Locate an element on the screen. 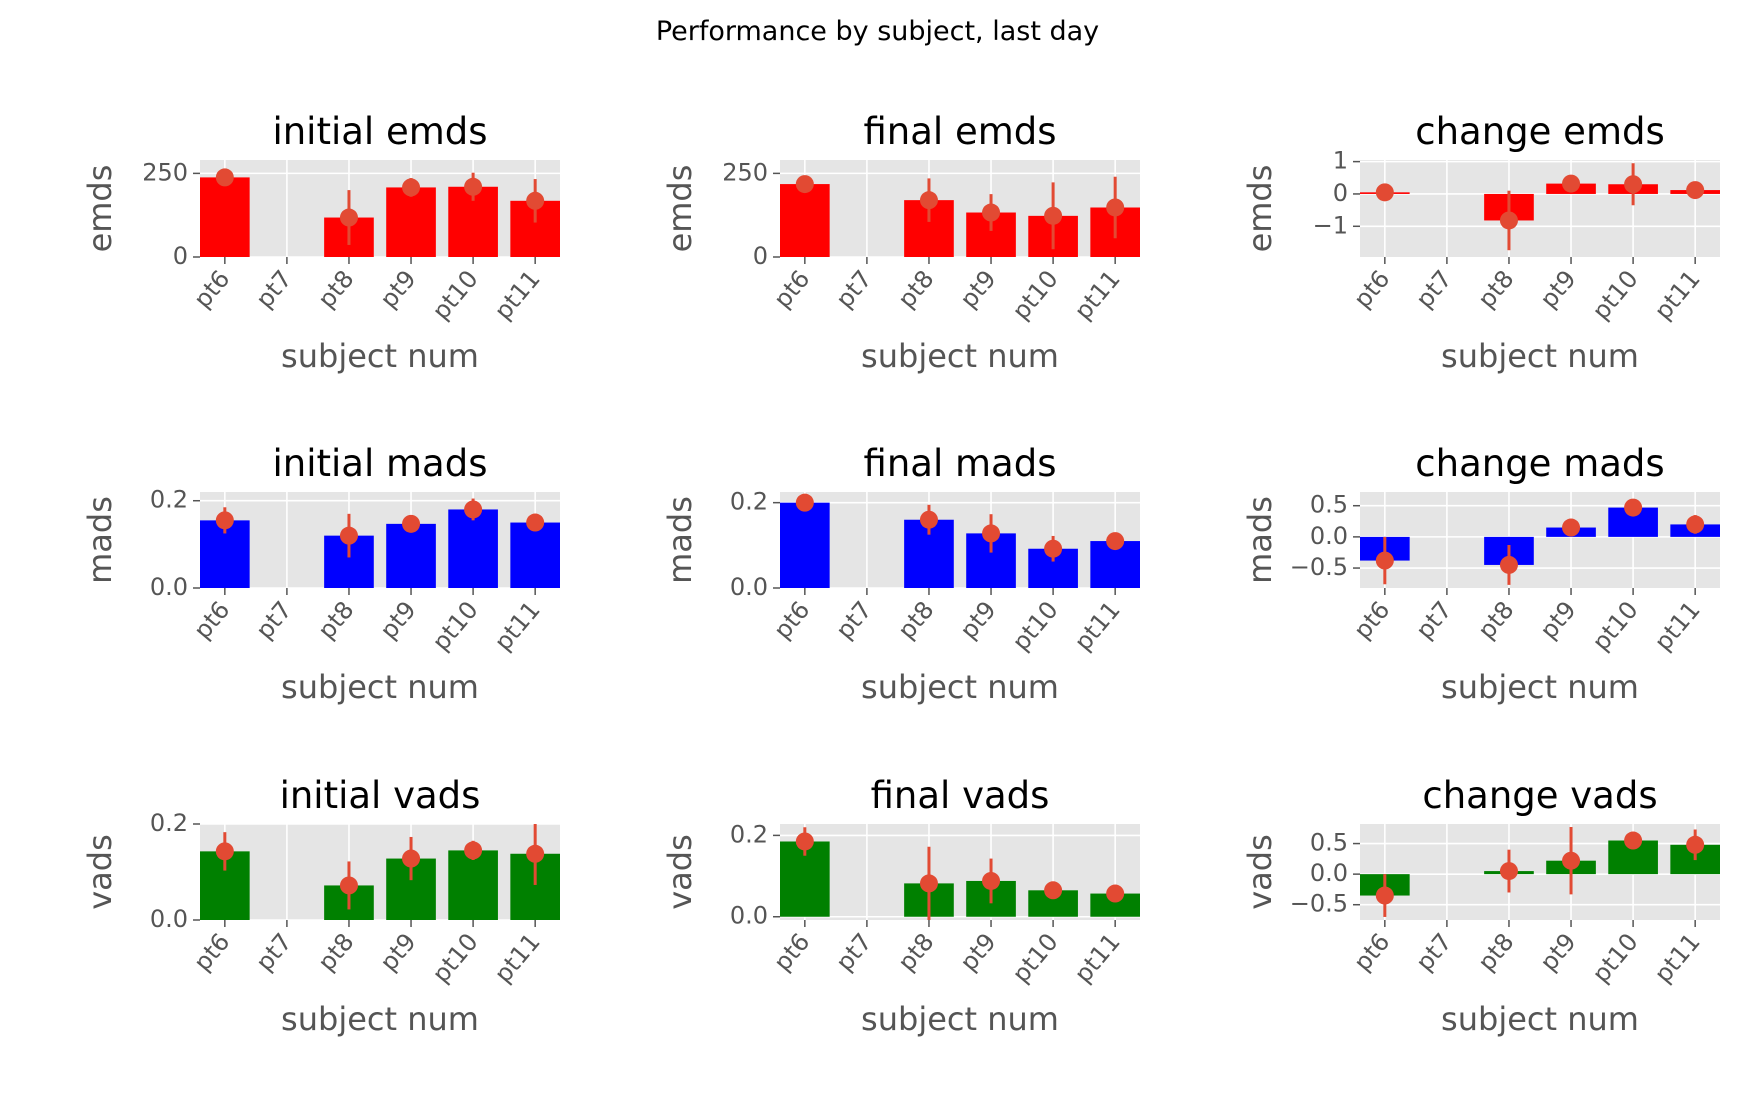 The width and height of the screenshot is (1755, 1096). y-tick-label: 250 is located at coordinates (165, 172).